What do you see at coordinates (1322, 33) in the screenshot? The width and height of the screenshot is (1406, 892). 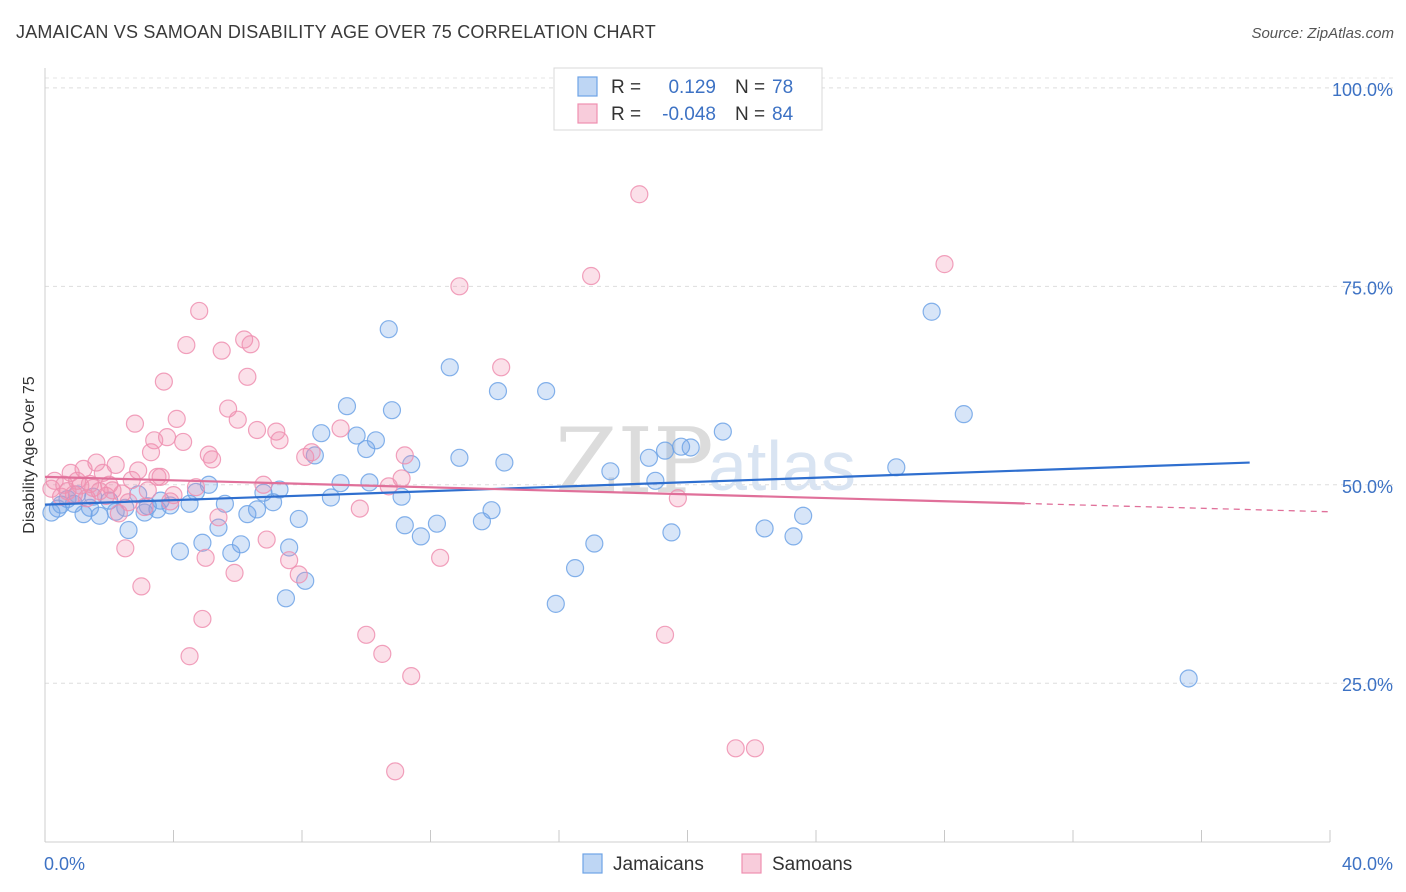 I see `source-label: Source: ZipAtlas.com` at bounding box center [1322, 33].